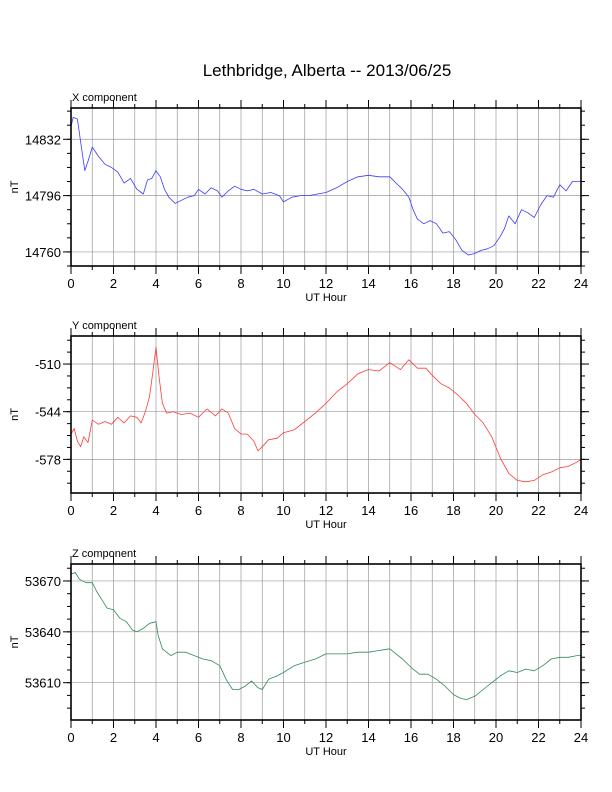 This screenshot has width=612, height=792. I want to click on y-tick-label: 53610, so click(43, 683).